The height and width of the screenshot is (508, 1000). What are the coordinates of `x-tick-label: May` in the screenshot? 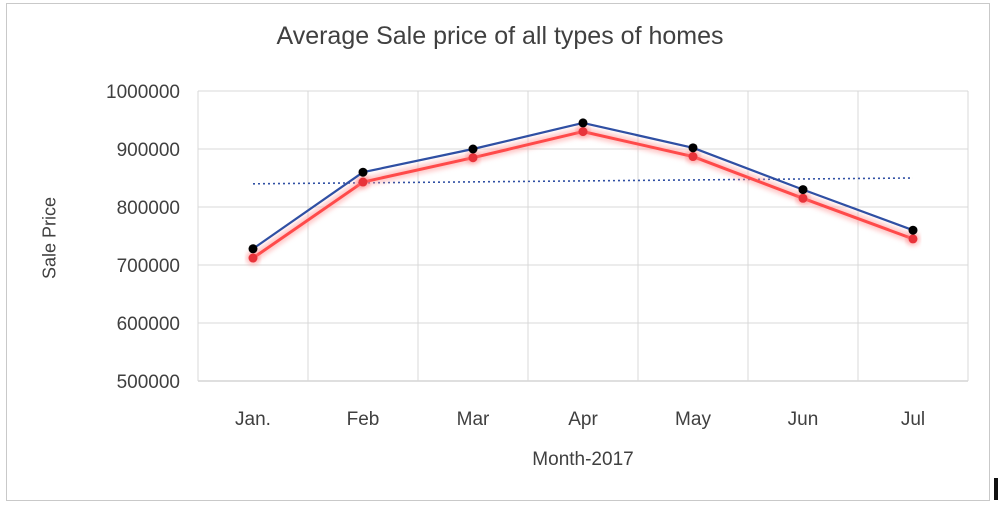 It's located at (693, 419).